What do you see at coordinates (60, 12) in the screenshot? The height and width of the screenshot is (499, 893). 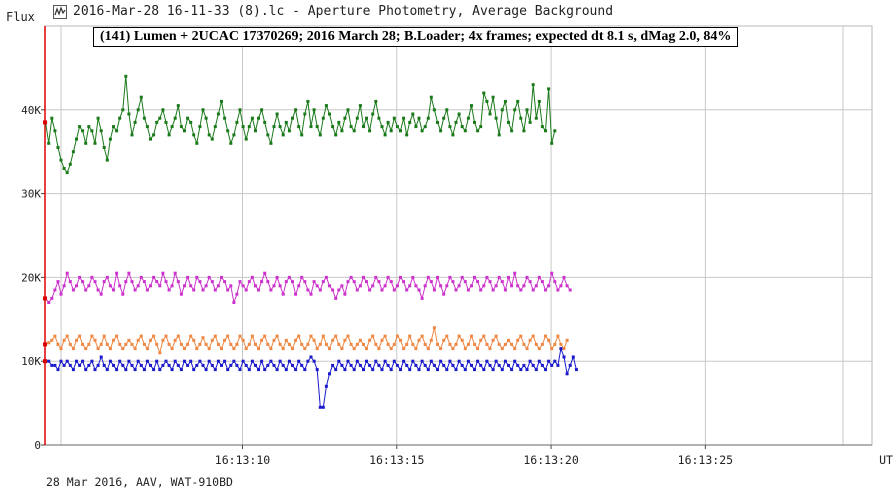 I see `lightcurve-app-icon` at bounding box center [60, 12].